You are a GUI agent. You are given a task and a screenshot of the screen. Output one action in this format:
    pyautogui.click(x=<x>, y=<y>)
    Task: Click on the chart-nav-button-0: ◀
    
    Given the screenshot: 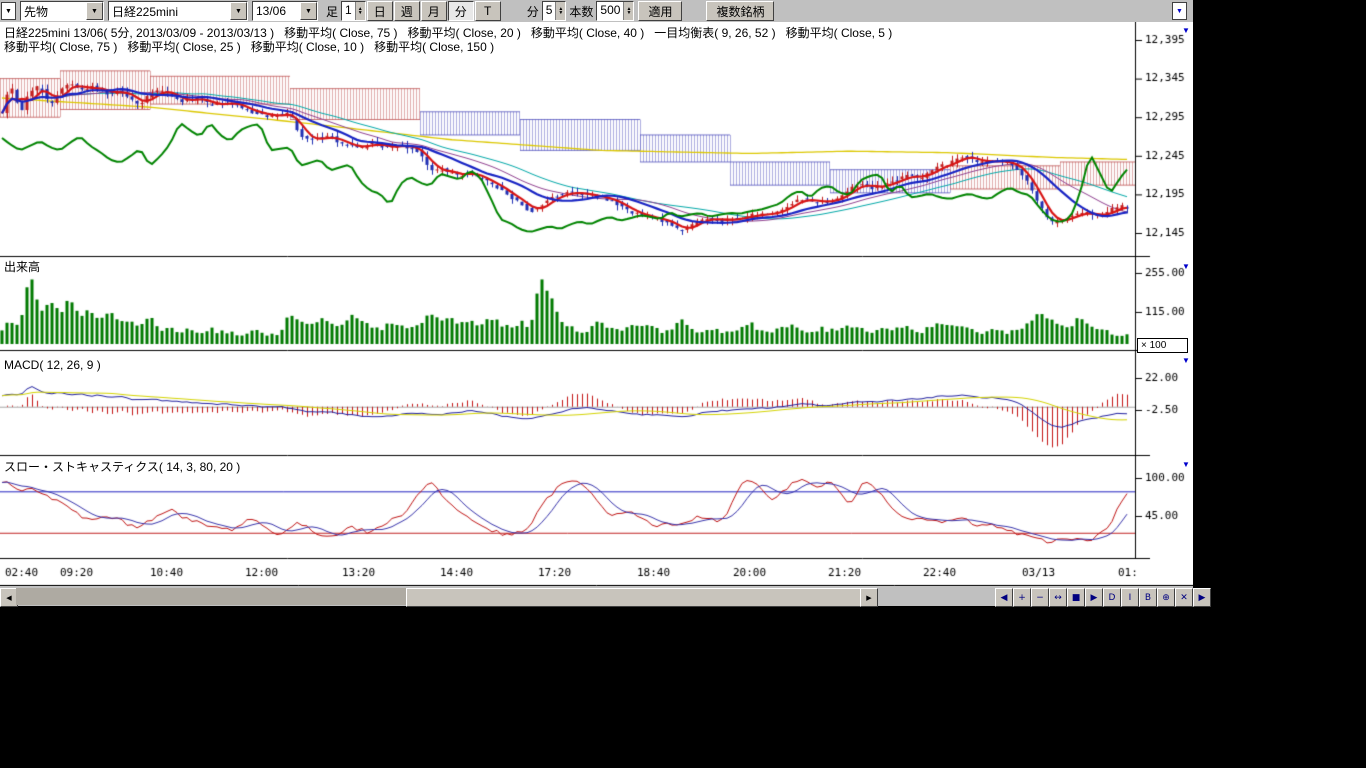 What is the action you would take?
    pyautogui.click(x=1004, y=597)
    